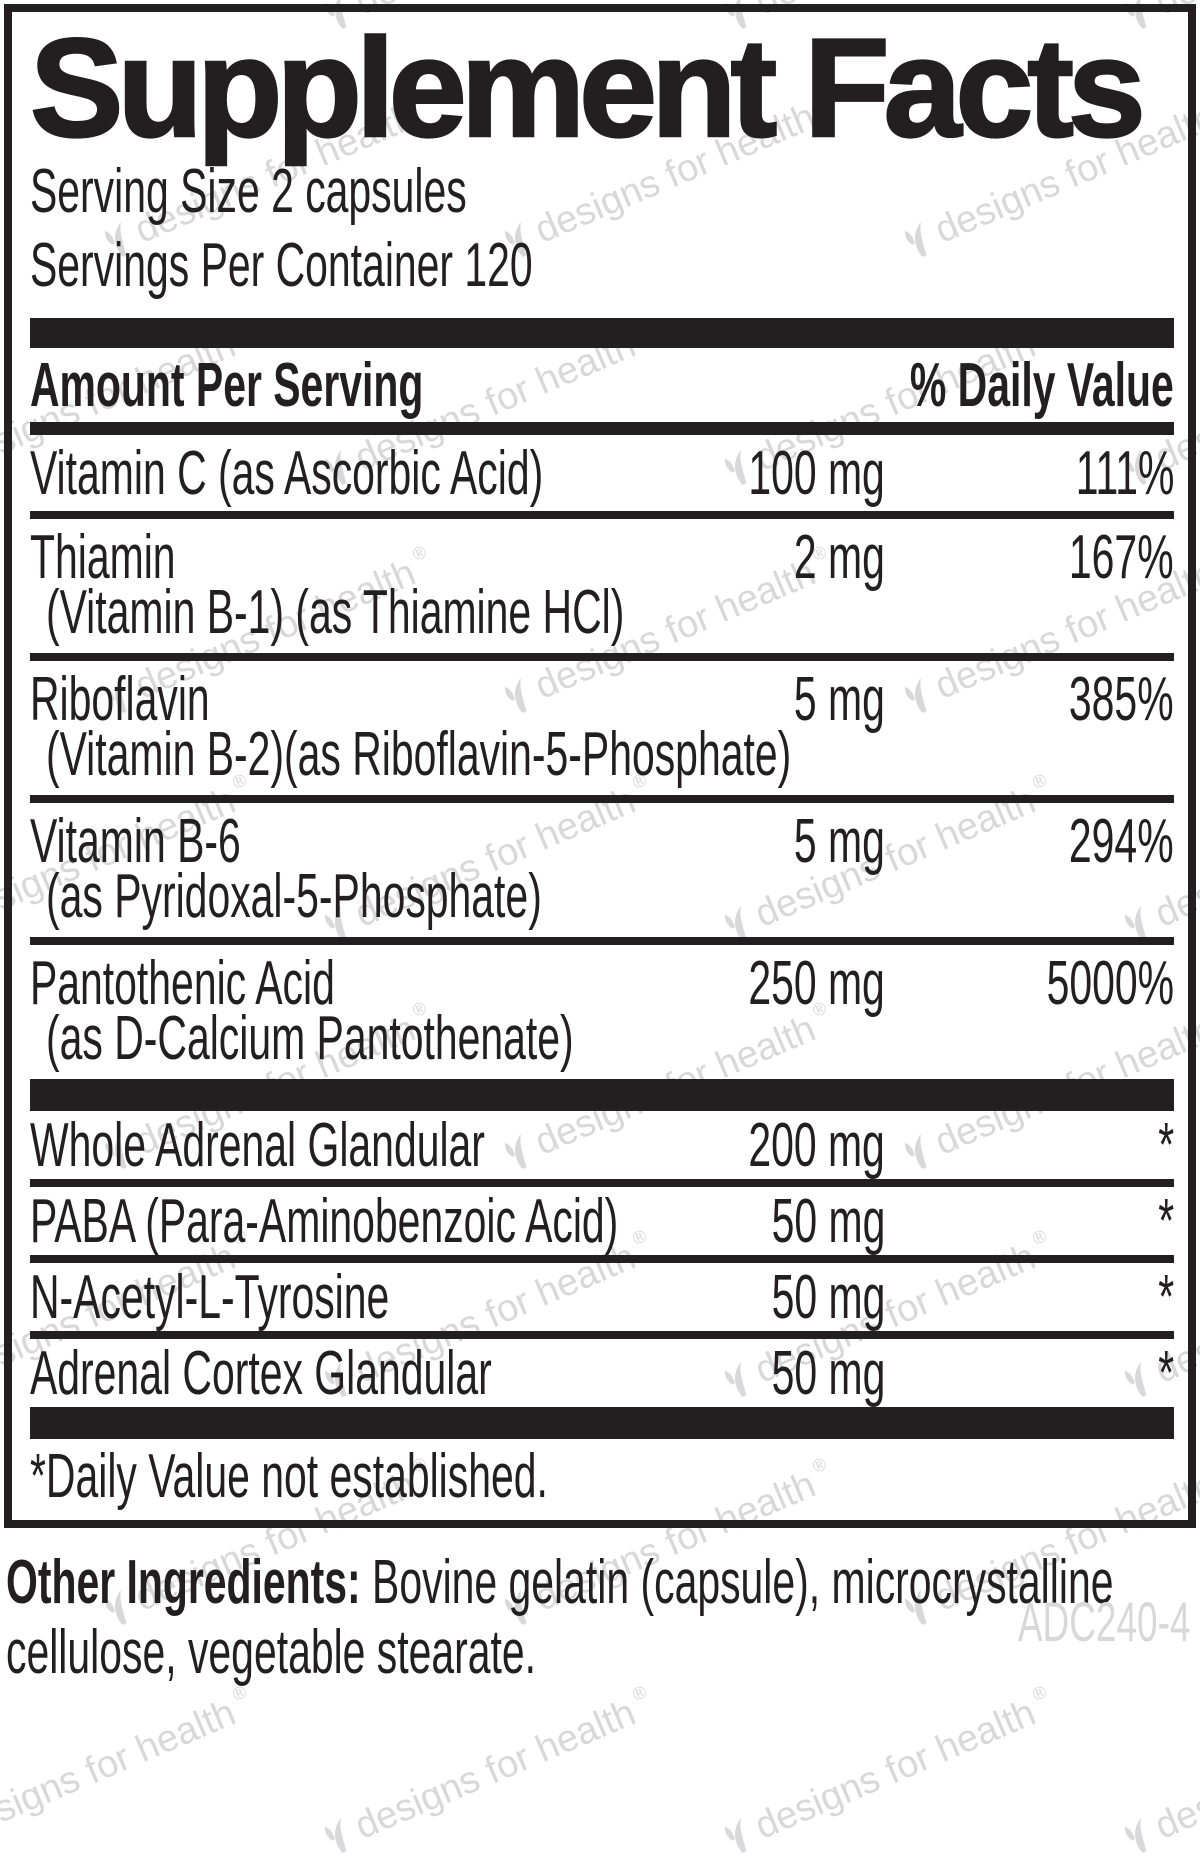 This screenshot has height=1862, width=1200. Describe the element at coordinates (839, 557) in the screenshot. I see `ingredient-amount: 2 mg` at that location.